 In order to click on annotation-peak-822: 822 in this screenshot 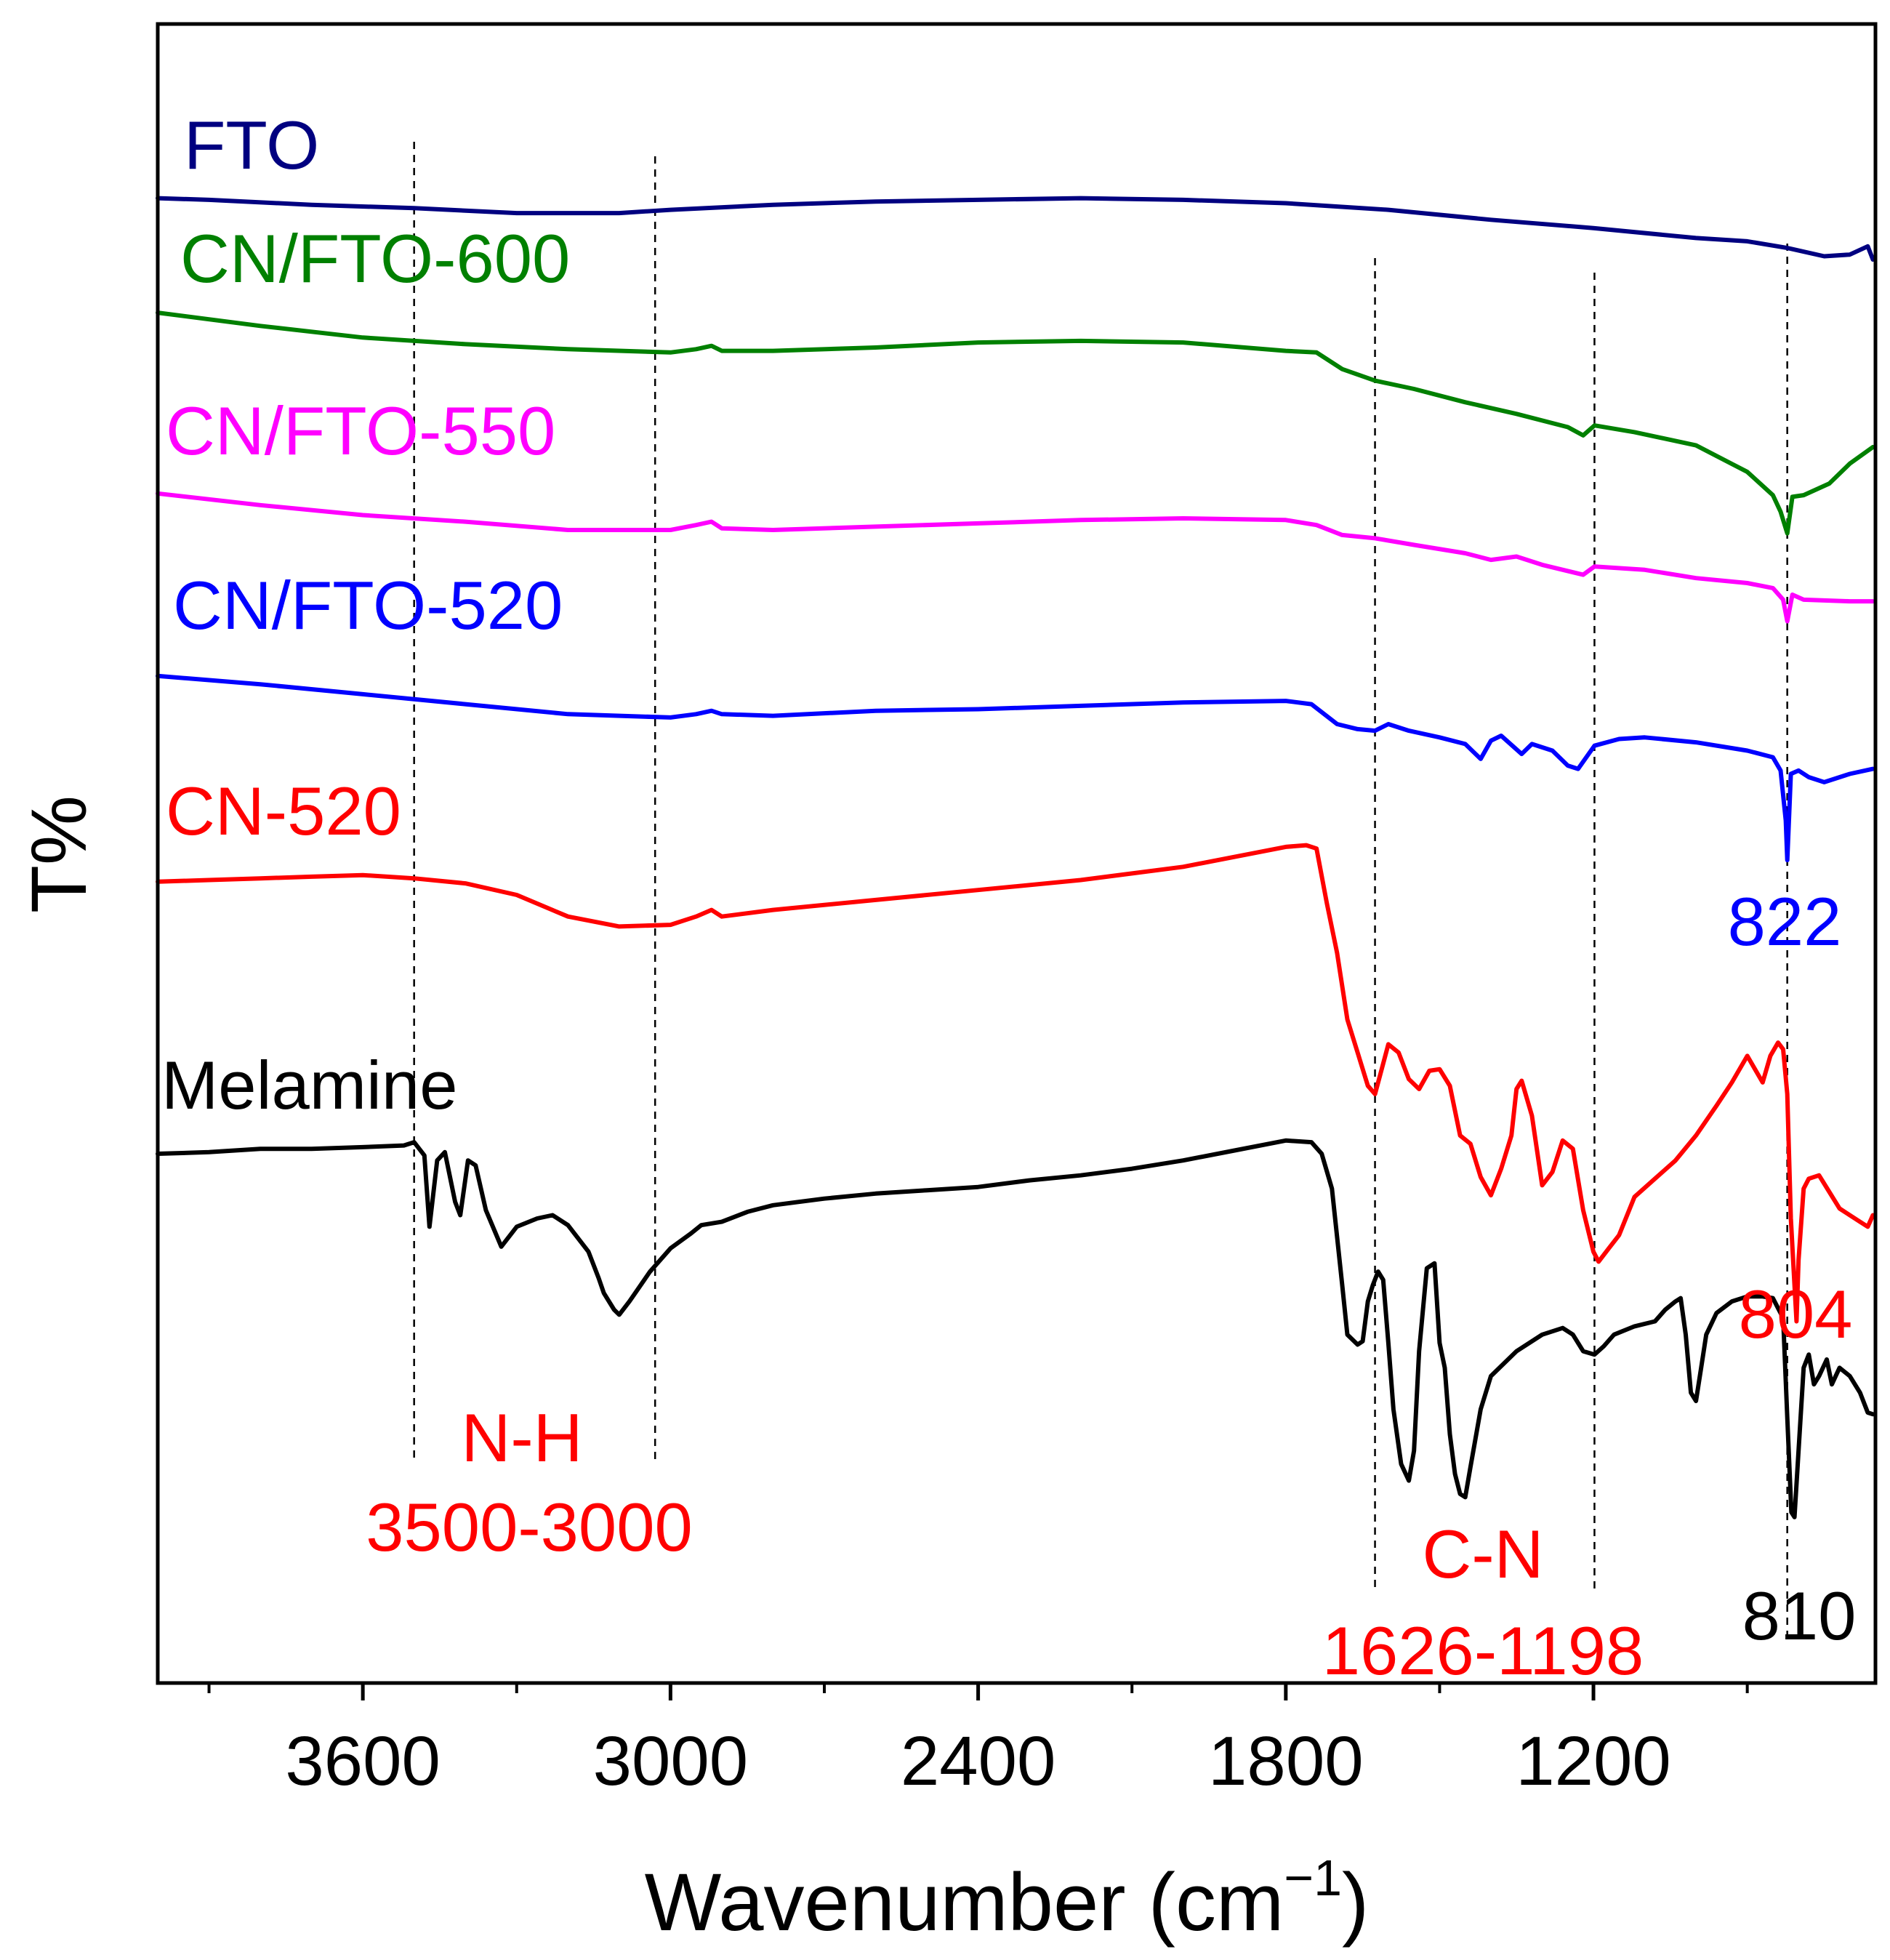, I will do `click(1785, 921)`.